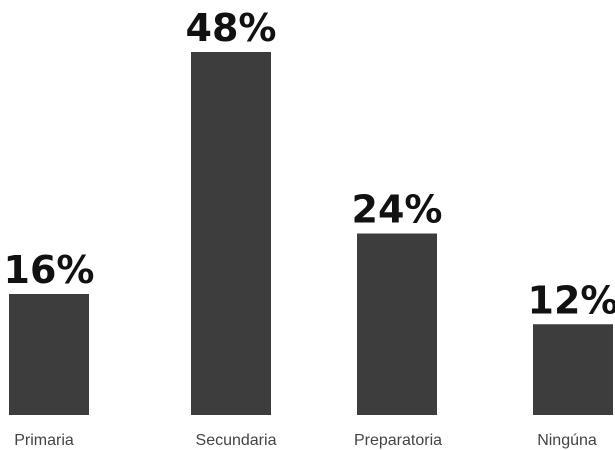 The width and height of the screenshot is (615, 450). Describe the element at coordinates (231, 233) in the screenshot. I see `bar-secundaria` at that location.